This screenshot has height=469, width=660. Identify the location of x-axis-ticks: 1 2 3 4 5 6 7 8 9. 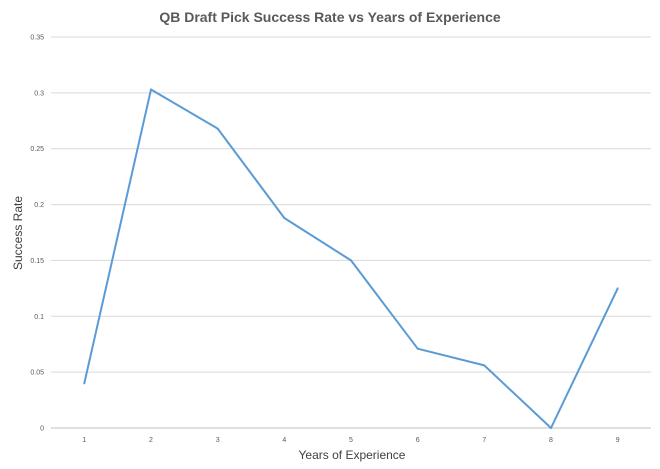
(350, 440).